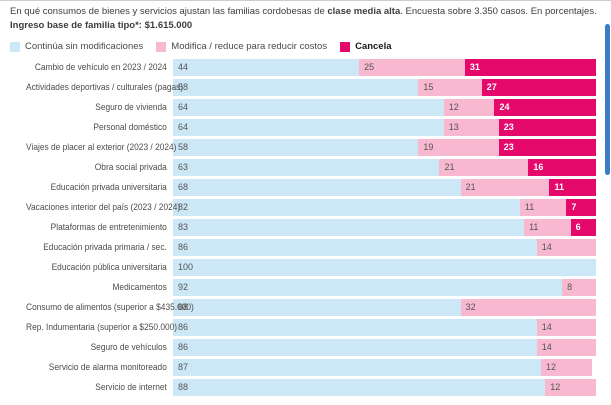  What do you see at coordinates (471, 128) in the screenshot?
I see `bar-segment-modifica: 13` at bounding box center [471, 128].